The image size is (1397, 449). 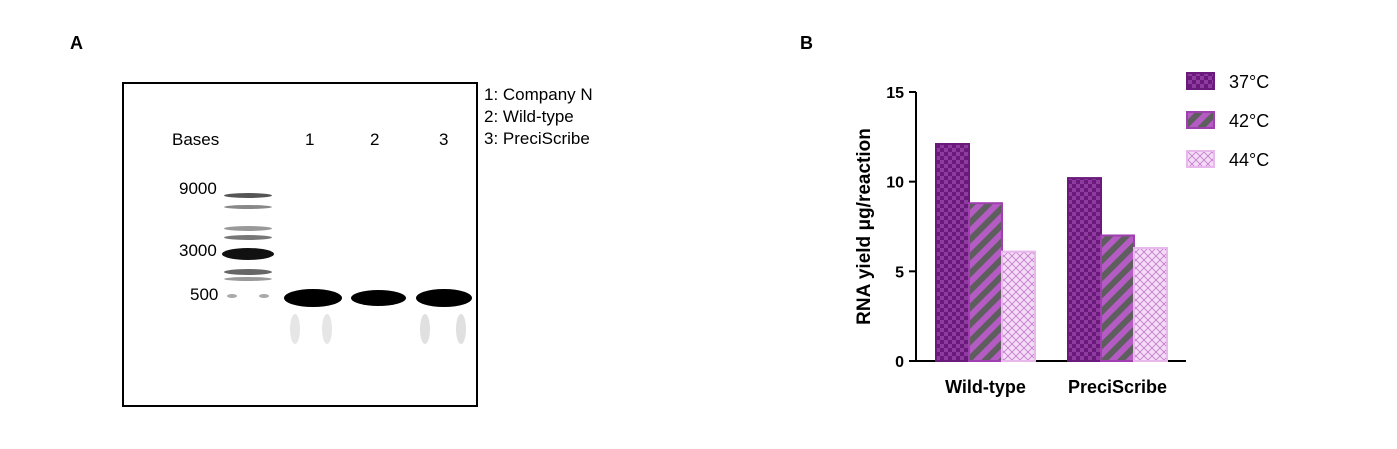 I want to click on gel-lane-legend: 1: Company N 2: Wild-type 3: PreciScribe, so click(x=538, y=117).